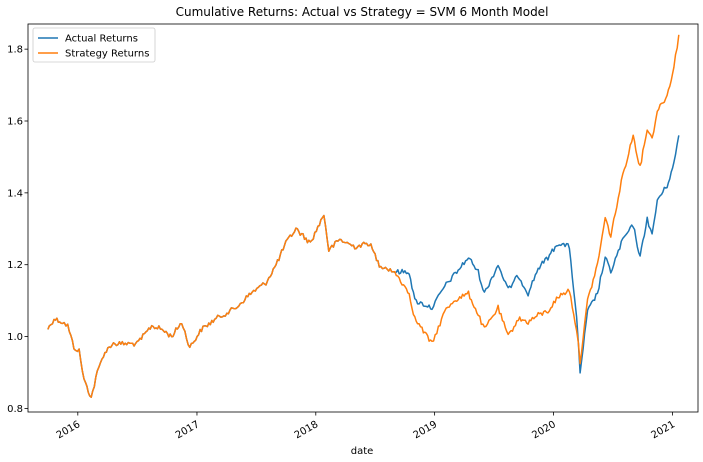  I want to click on y-tick-label: 1.4, so click(15, 193).